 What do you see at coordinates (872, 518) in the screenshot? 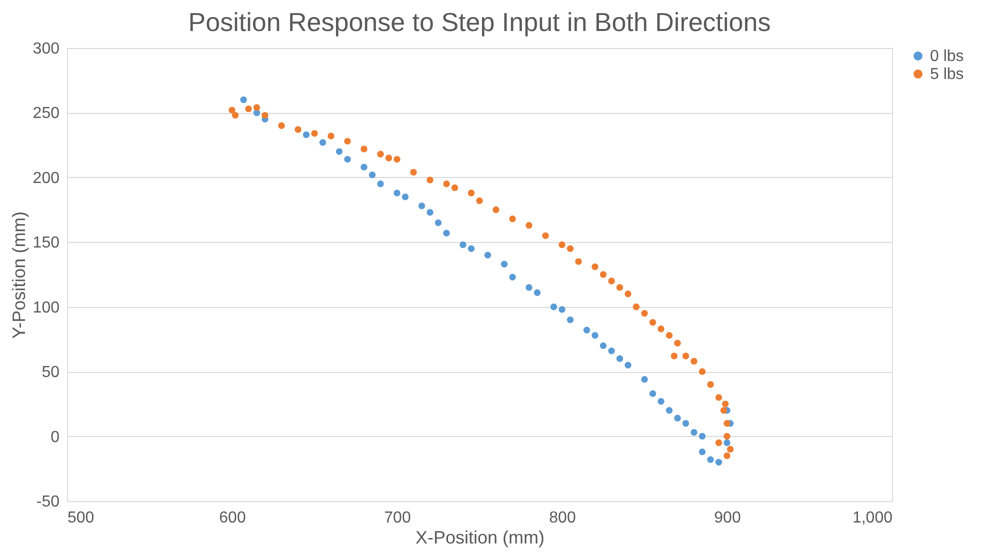
I see `x-tick-label: 1,000` at bounding box center [872, 518].